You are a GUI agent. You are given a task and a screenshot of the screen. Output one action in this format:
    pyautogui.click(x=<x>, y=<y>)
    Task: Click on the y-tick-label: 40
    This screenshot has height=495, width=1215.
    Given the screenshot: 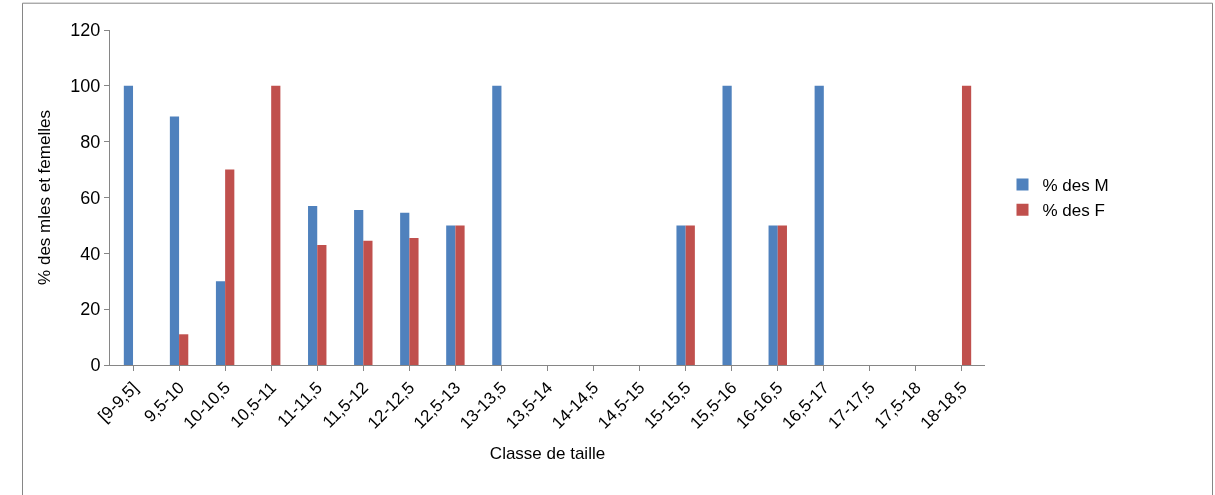 What is the action you would take?
    pyautogui.click(x=90, y=253)
    